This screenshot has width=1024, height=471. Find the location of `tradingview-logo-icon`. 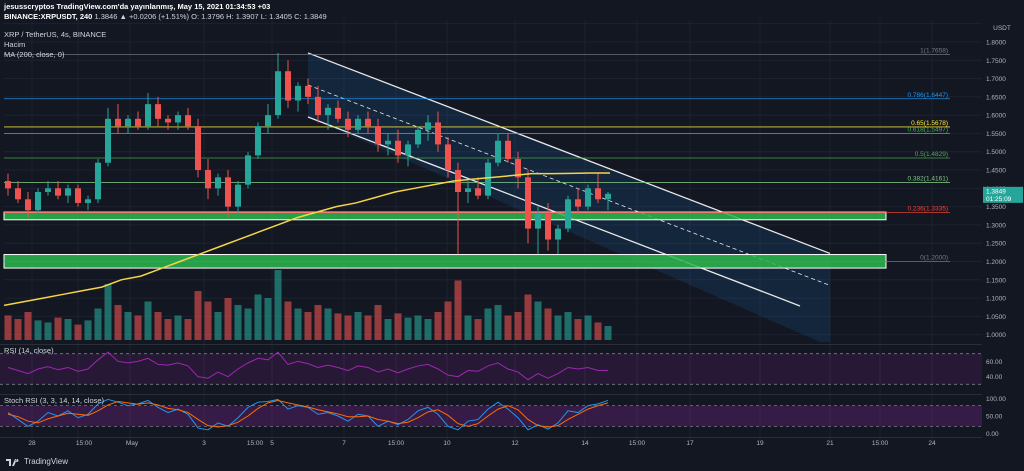

tradingview-logo-icon is located at coordinates (13, 461).